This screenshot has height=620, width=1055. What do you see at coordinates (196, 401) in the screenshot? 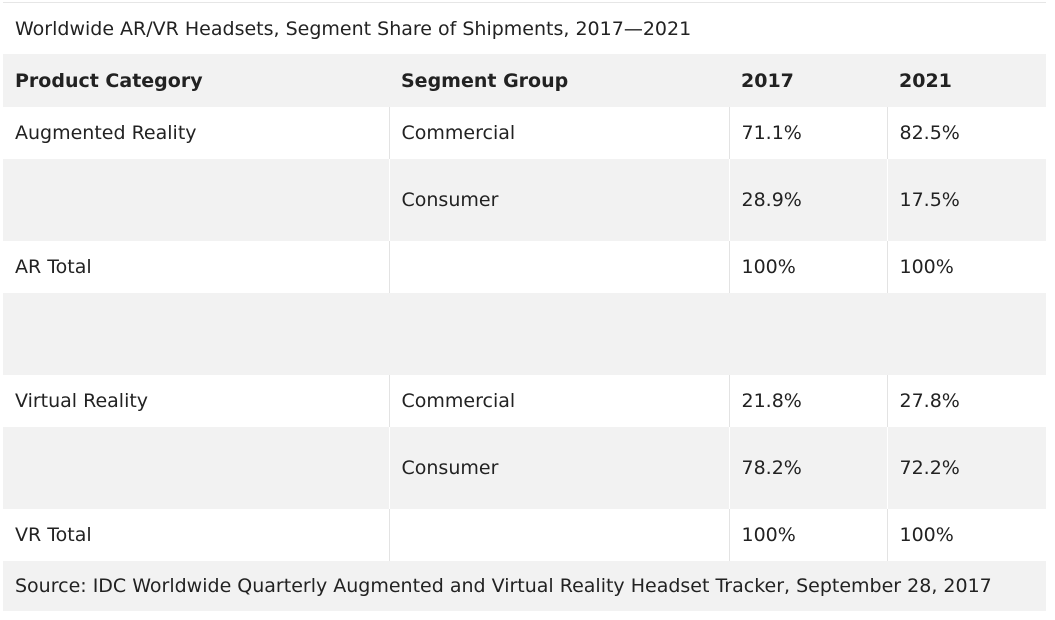
I see `table-cell-product-category: Virtual Reality` at bounding box center [196, 401].